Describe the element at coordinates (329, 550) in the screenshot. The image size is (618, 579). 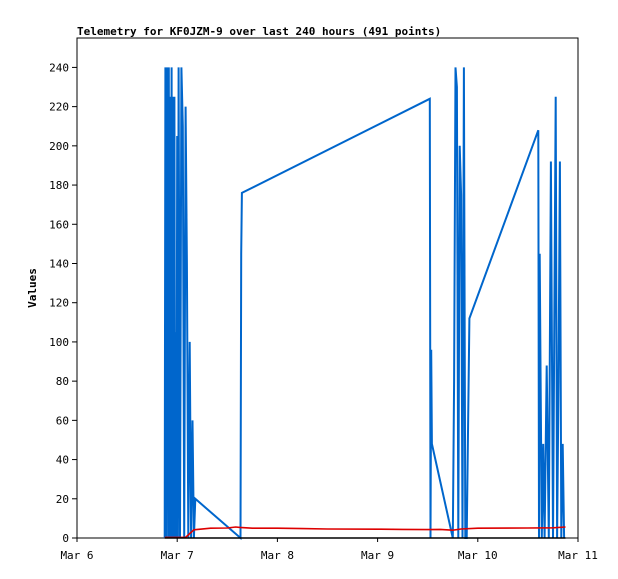
I see `x-axis: Mar 6 Mar 7 Mar 8 Mar 9 Mar 10 Mar 11` at that location.